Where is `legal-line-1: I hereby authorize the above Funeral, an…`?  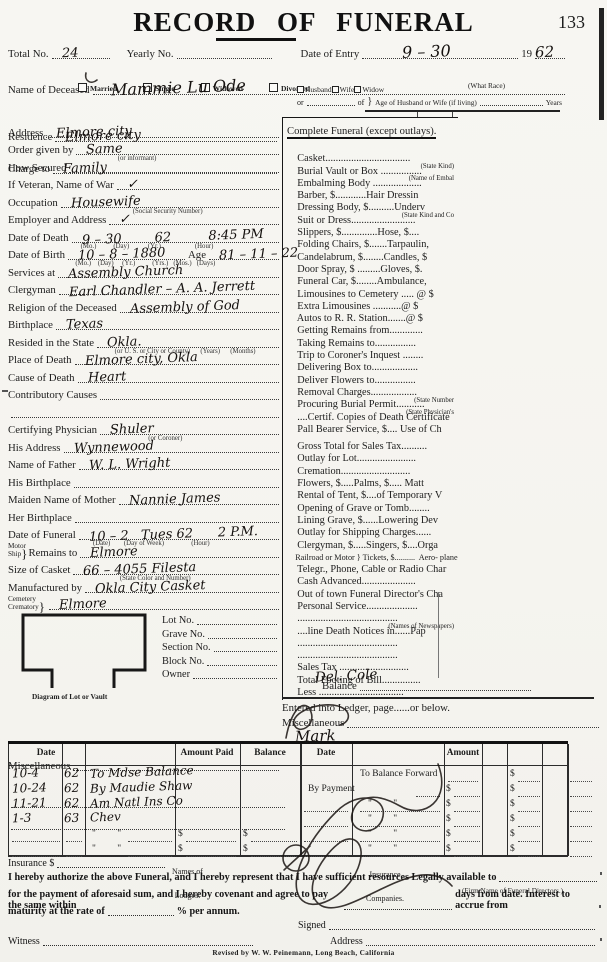 legal-line-1: I hereby authorize the above Funeral, an… is located at coordinates (304, 877).